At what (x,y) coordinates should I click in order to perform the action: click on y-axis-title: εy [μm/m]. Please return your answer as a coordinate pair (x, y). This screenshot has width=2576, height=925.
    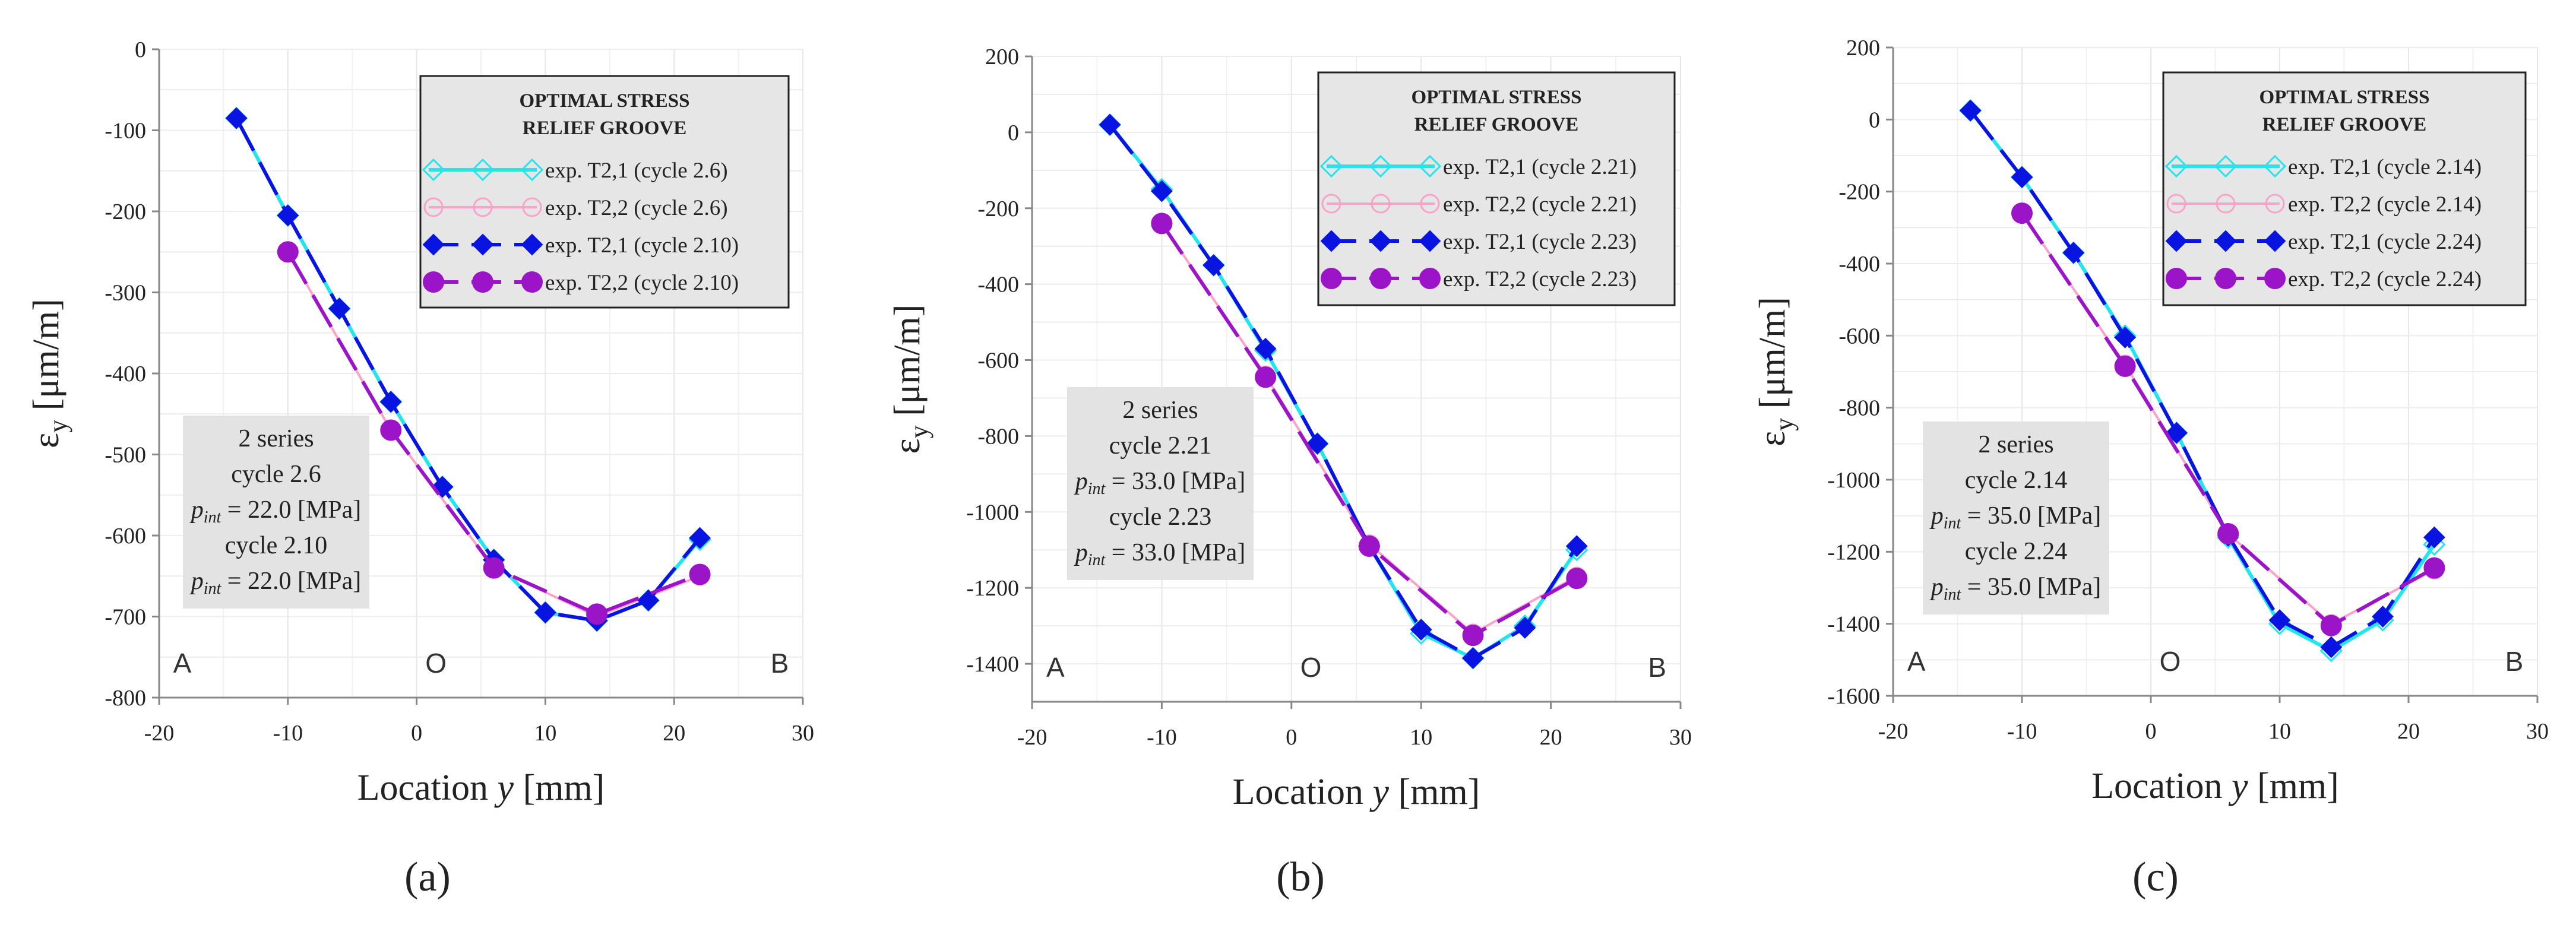
    Looking at the image, I should click on (1775, 371).